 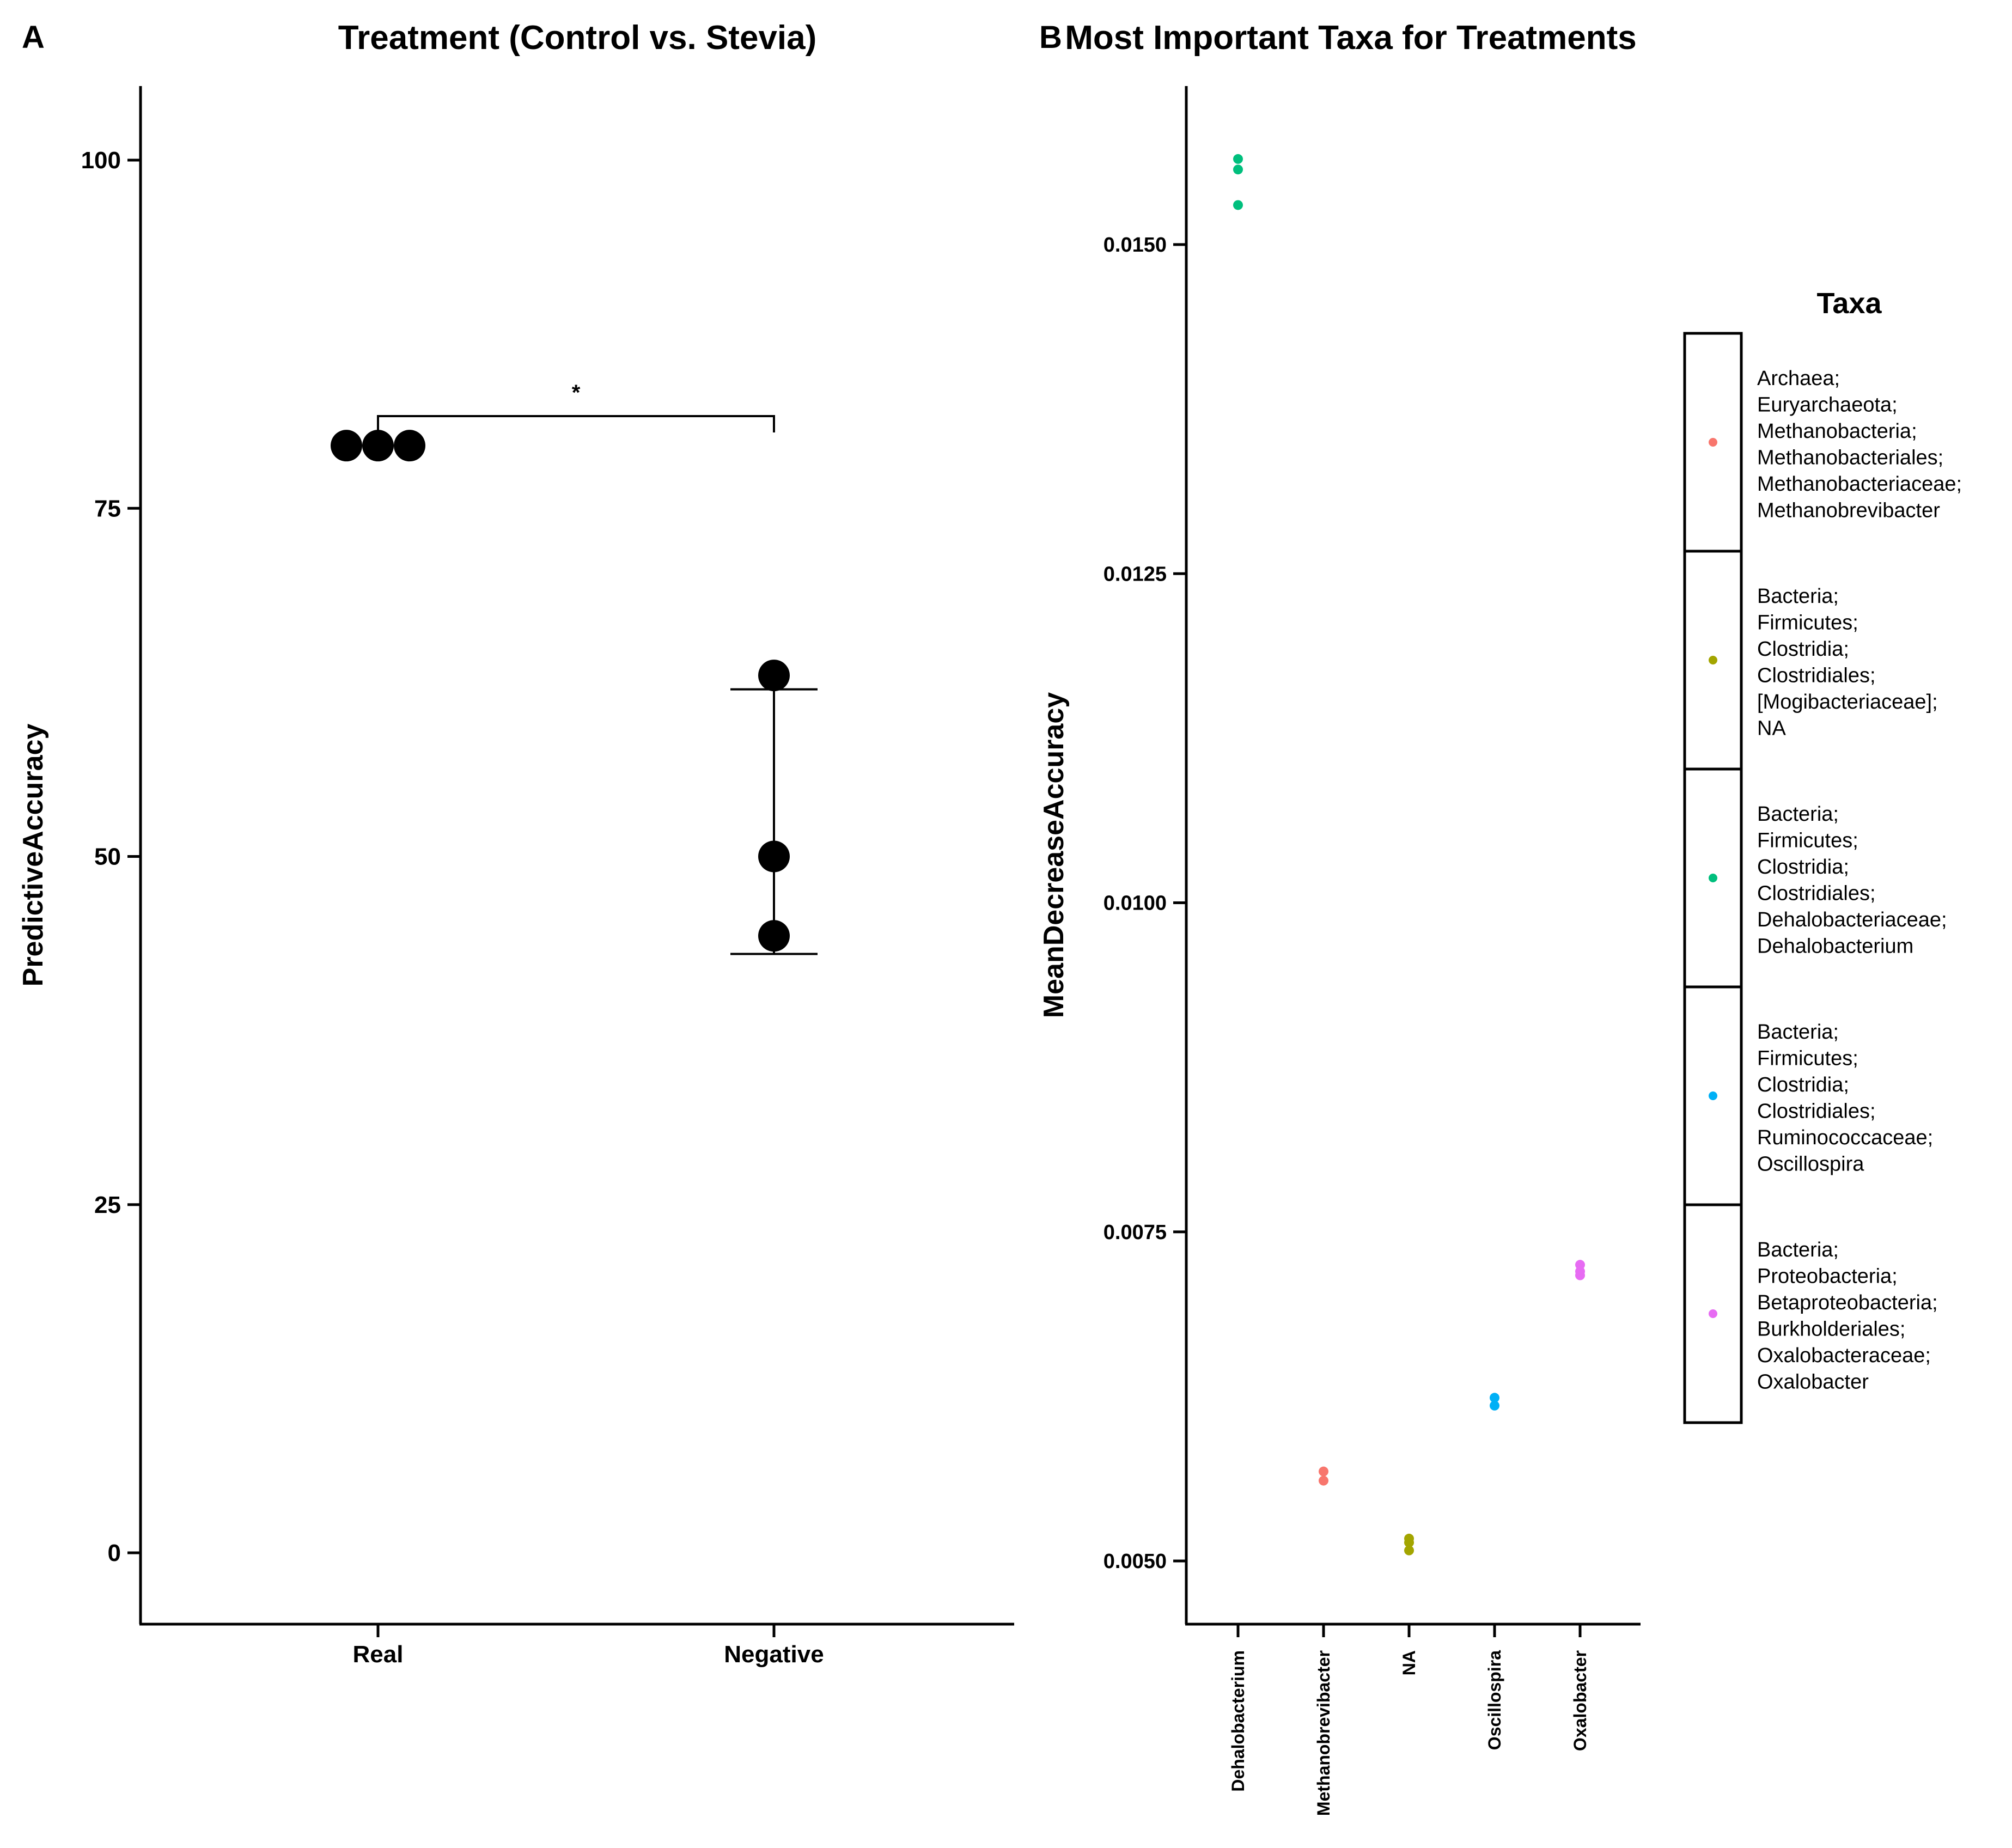 I want to click on legend-label-line: Dehalobacteriaceae;, so click(x=1852, y=920).